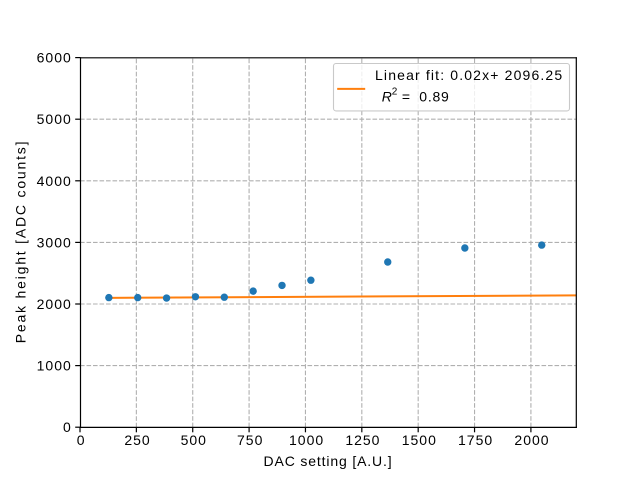 This screenshot has height=480, width=640. Describe the element at coordinates (54, 119) in the screenshot. I see `svg-text: 5000` at that location.